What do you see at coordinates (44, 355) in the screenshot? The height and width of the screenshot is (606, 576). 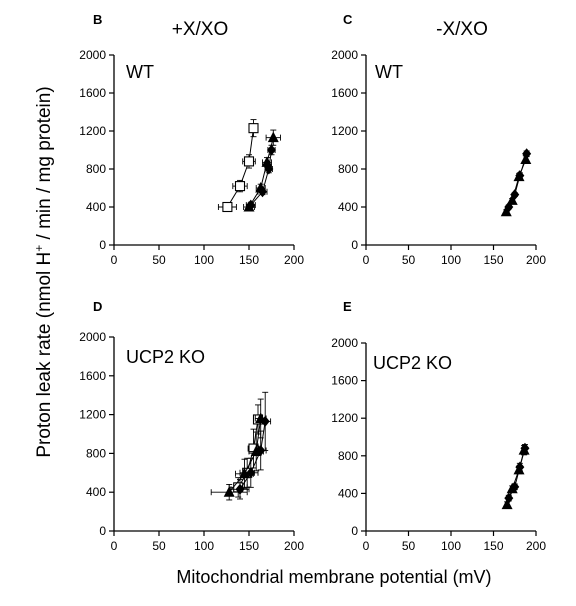 I see `y-axis-title-main: Proton leak rate (nmol H` at bounding box center [44, 355].